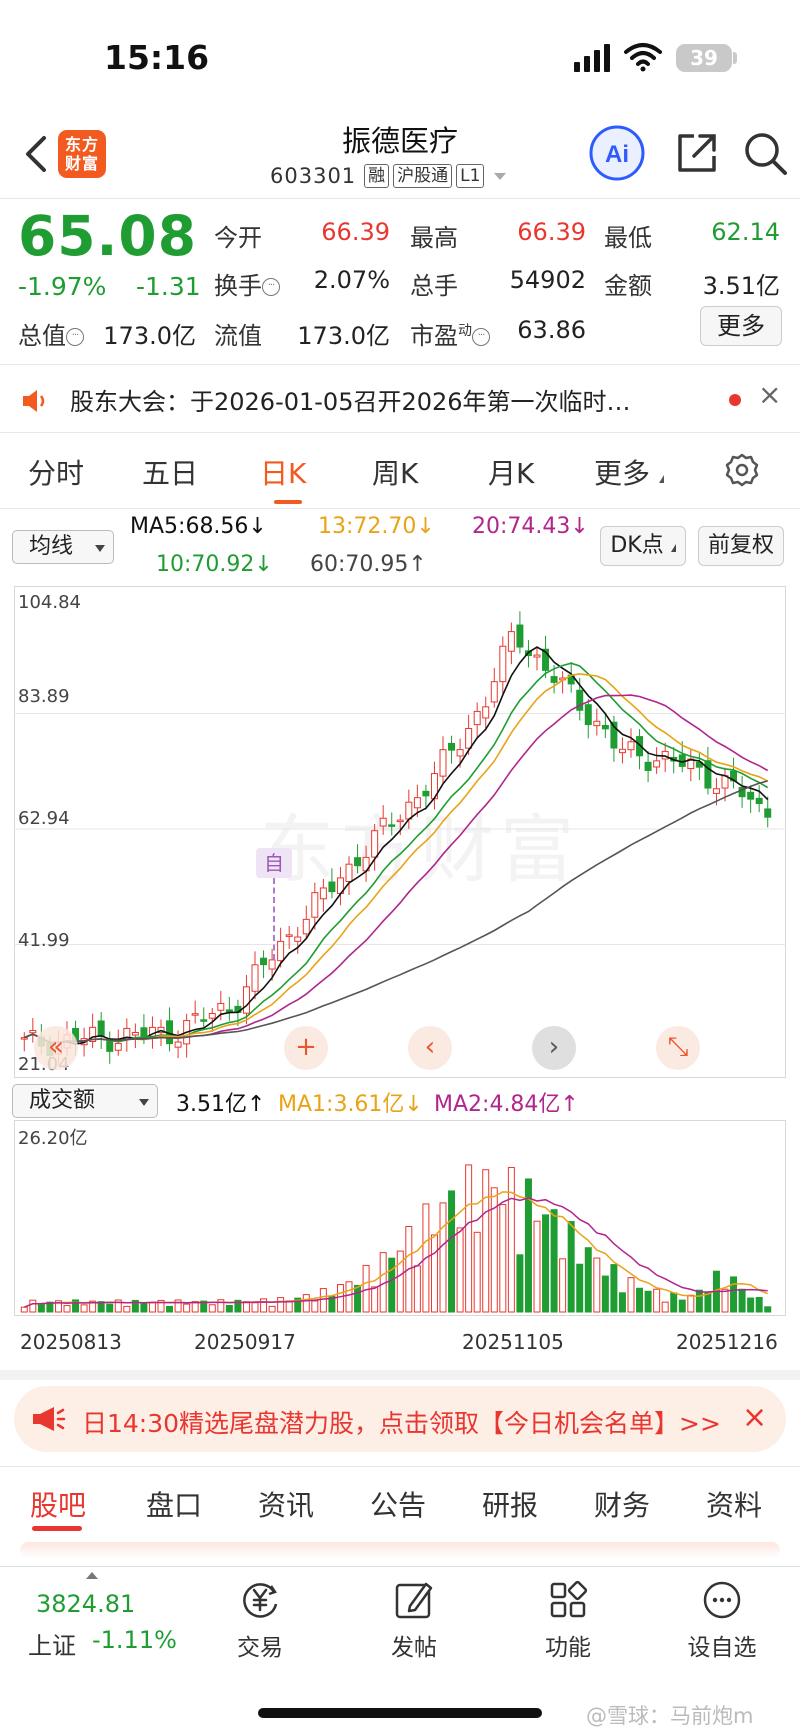 The height and width of the screenshot is (1734, 800). What do you see at coordinates (286, 1505) in the screenshot?
I see `tab-news: 资讯` at bounding box center [286, 1505].